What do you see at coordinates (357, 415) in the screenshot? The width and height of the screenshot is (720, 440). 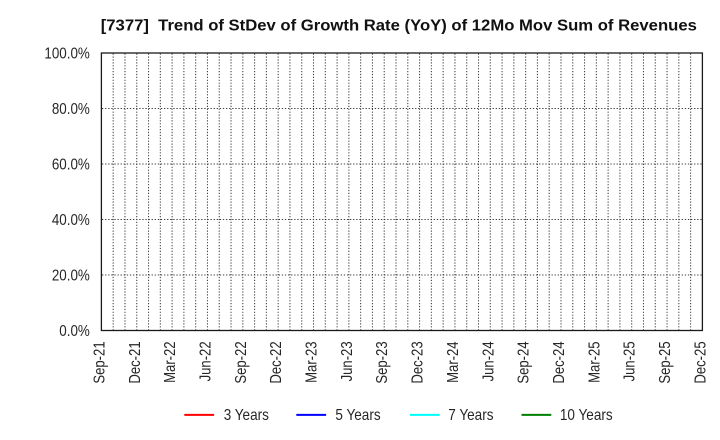 I see `svg-text: 5 Years` at bounding box center [357, 415].